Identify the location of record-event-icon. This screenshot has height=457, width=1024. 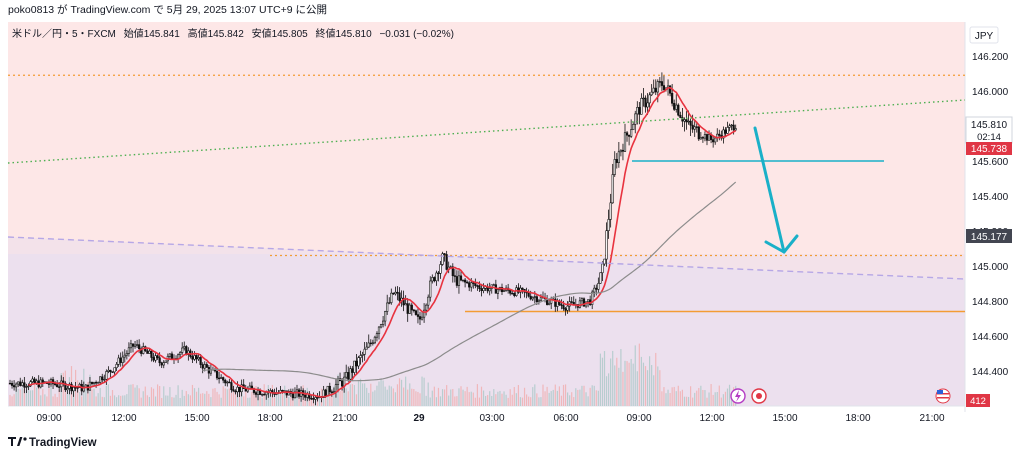
(759, 396).